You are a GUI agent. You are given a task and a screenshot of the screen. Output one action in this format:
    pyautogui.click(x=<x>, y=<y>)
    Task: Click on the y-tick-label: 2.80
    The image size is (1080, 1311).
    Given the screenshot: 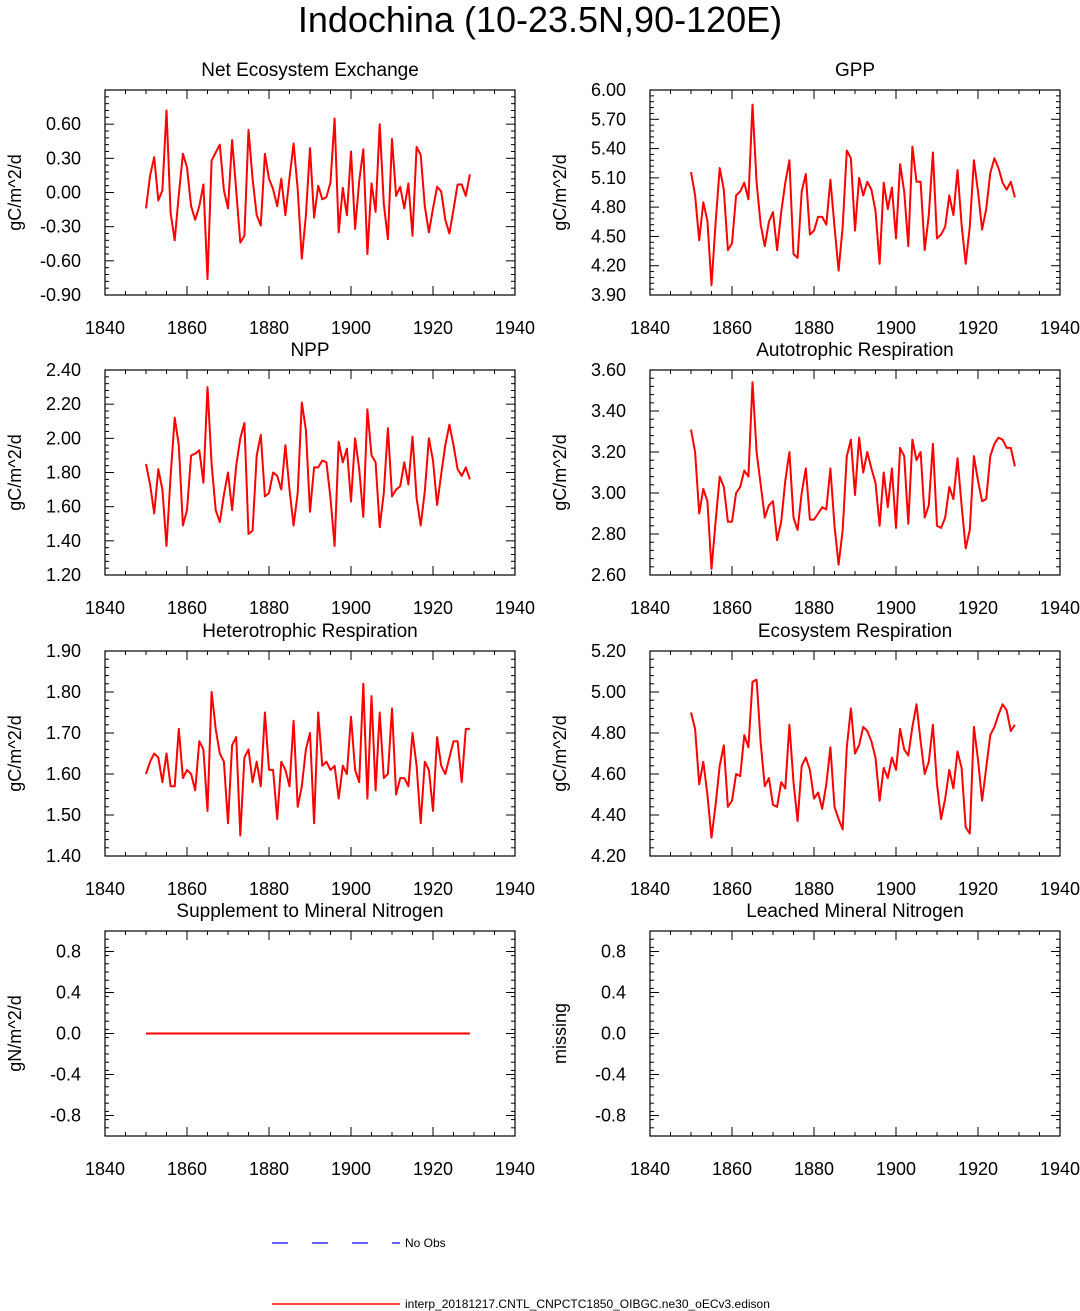 What is the action you would take?
    pyautogui.click(x=608, y=534)
    